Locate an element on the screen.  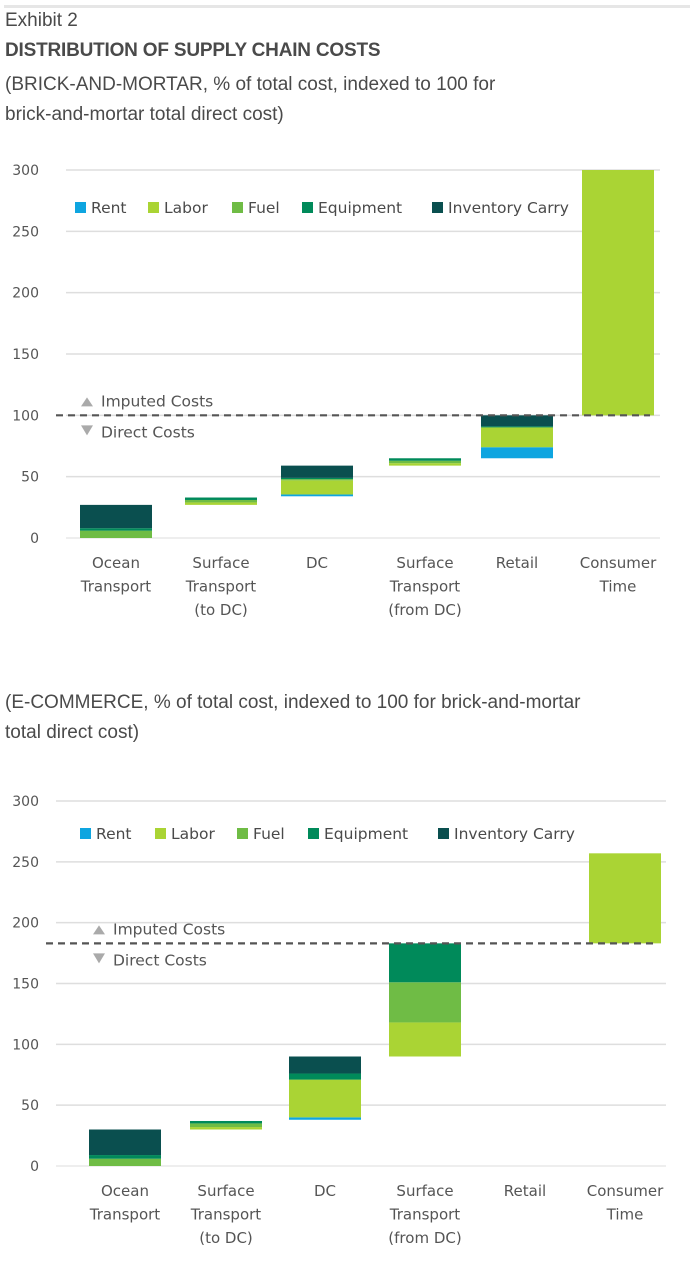
bar-segment-retail-equipment is located at coordinates (517, 427).